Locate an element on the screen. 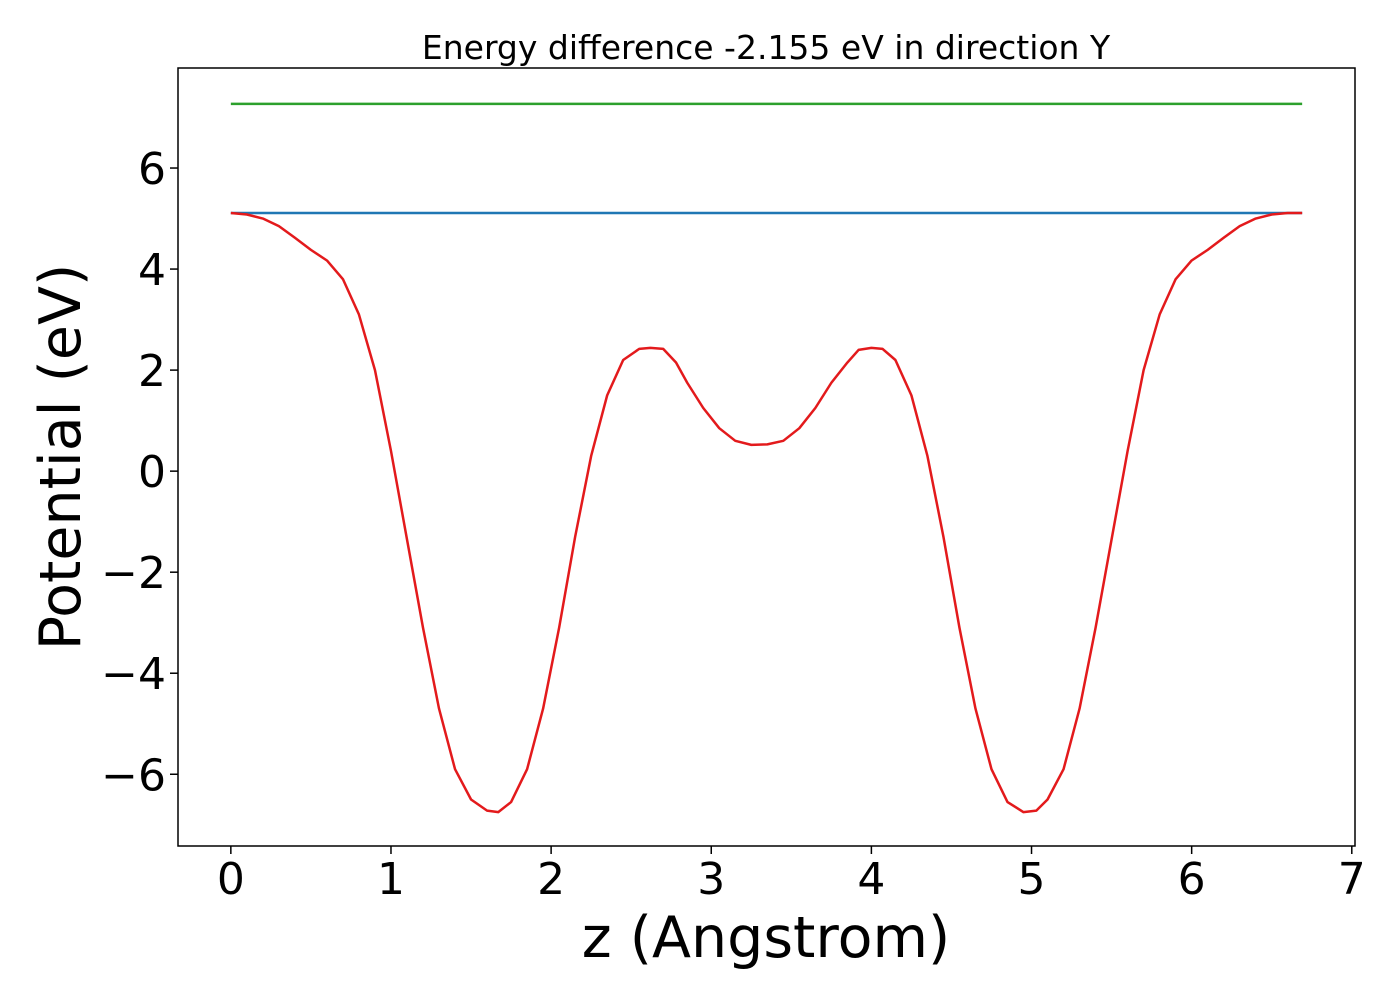 The image size is (1400, 1000). x-axis: 0 1 2 3 4 5 6 7 is located at coordinates (791, 875).